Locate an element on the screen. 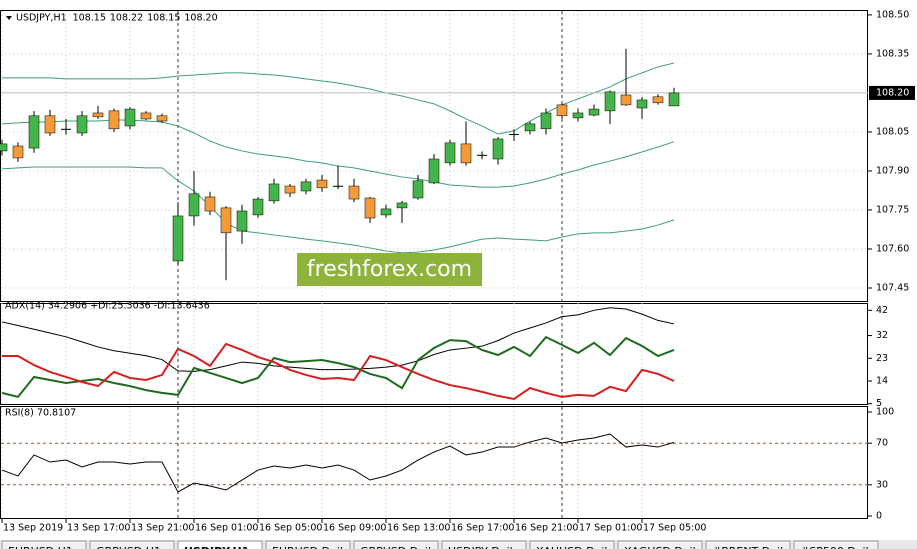 This screenshot has height=549, width=917. y-tick-label: 107.90 is located at coordinates (892, 170).